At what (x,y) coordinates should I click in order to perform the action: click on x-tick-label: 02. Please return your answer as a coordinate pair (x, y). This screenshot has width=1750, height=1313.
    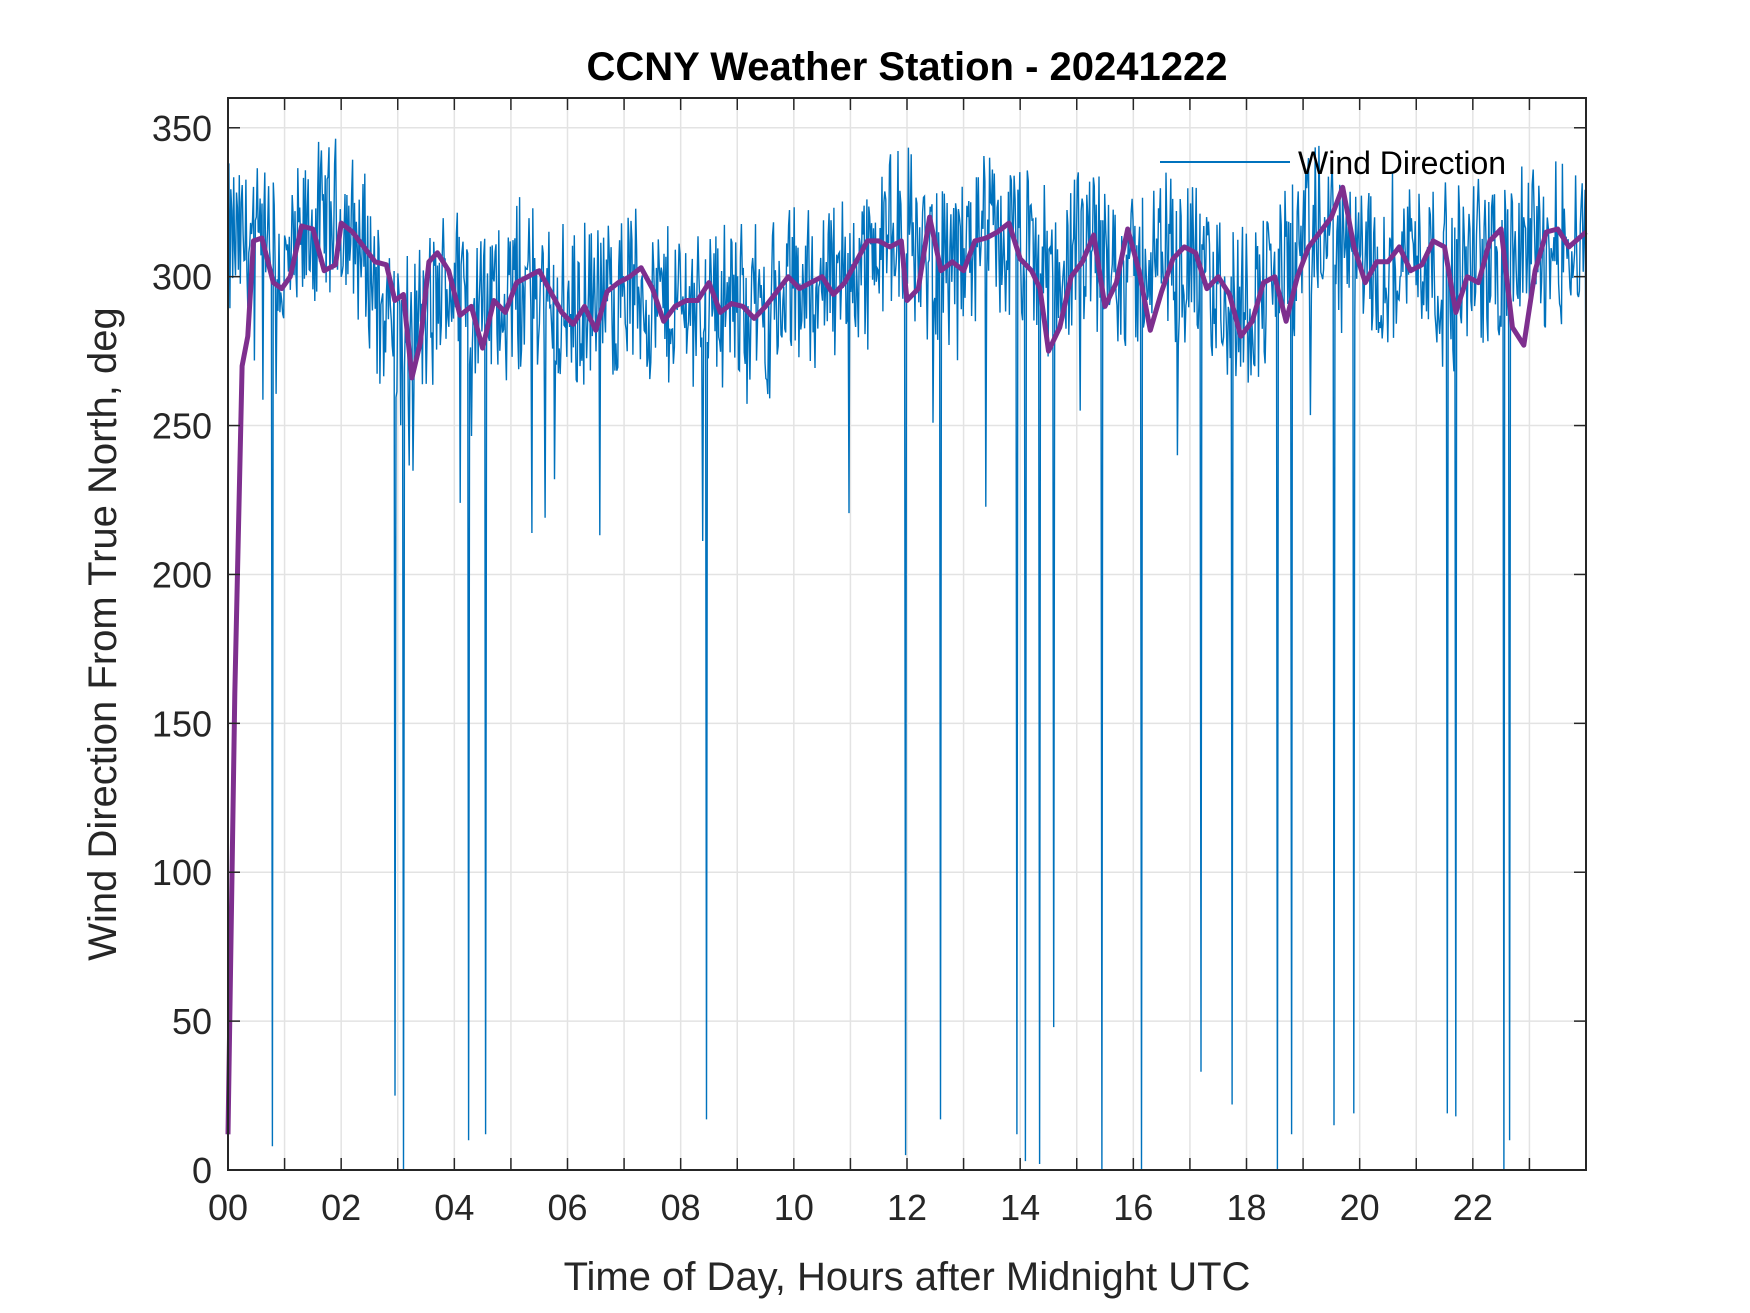
    Looking at the image, I should click on (341, 1207).